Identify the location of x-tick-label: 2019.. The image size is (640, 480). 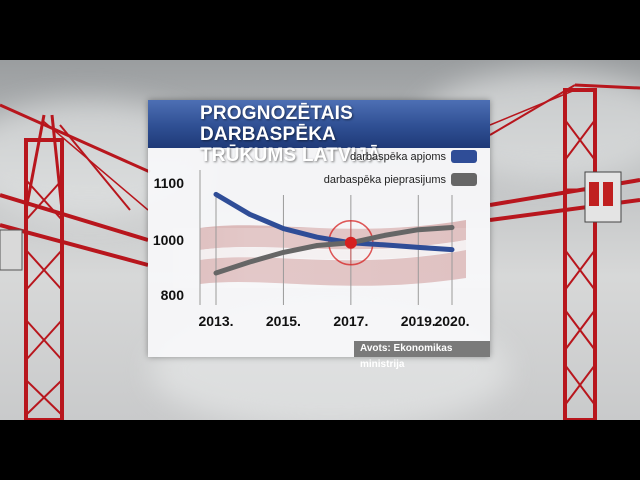
(418, 321).